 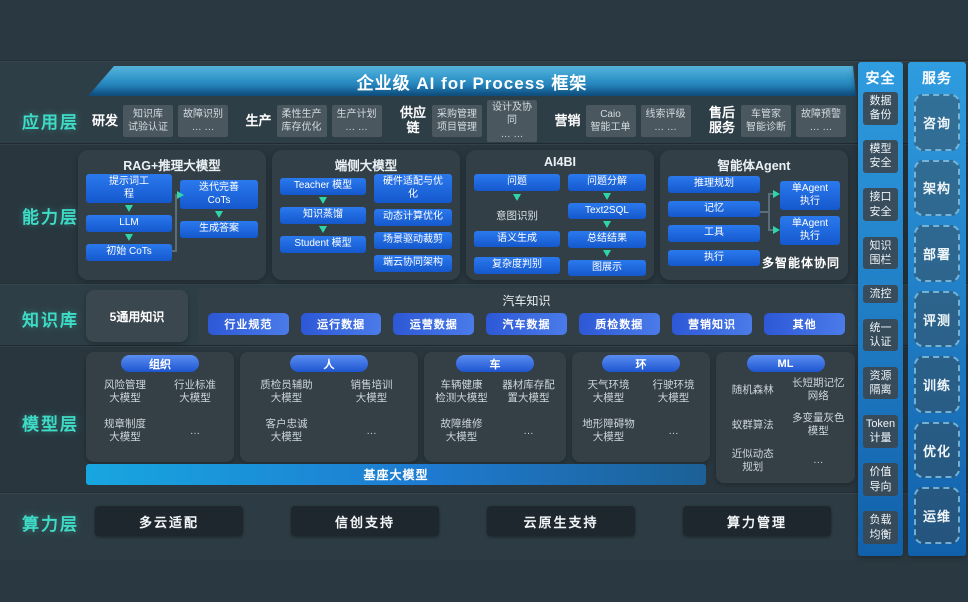 What do you see at coordinates (396, 474) in the screenshot?
I see `foundation-model-banner: 基座大模型` at bounding box center [396, 474].